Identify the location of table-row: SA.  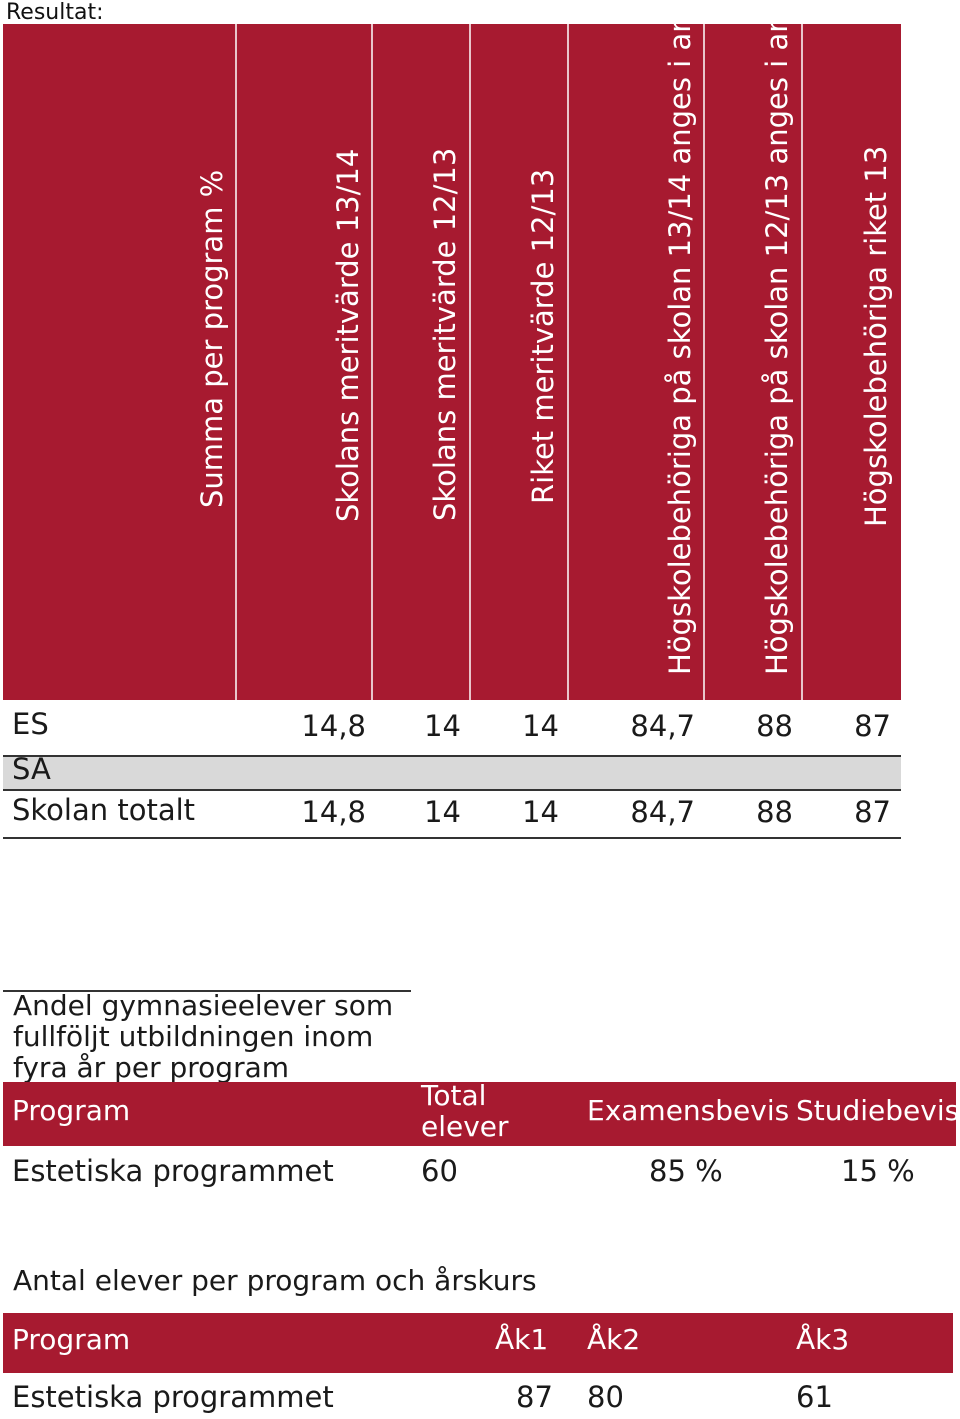
(452, 770).